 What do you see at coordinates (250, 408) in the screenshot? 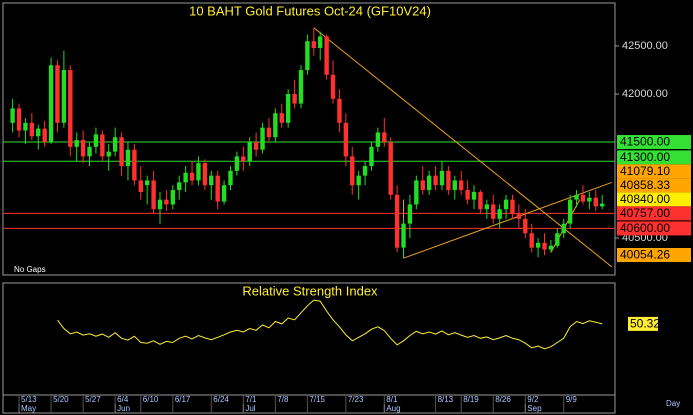
I see `month-label: Jul` at bounding box center [250, 408].